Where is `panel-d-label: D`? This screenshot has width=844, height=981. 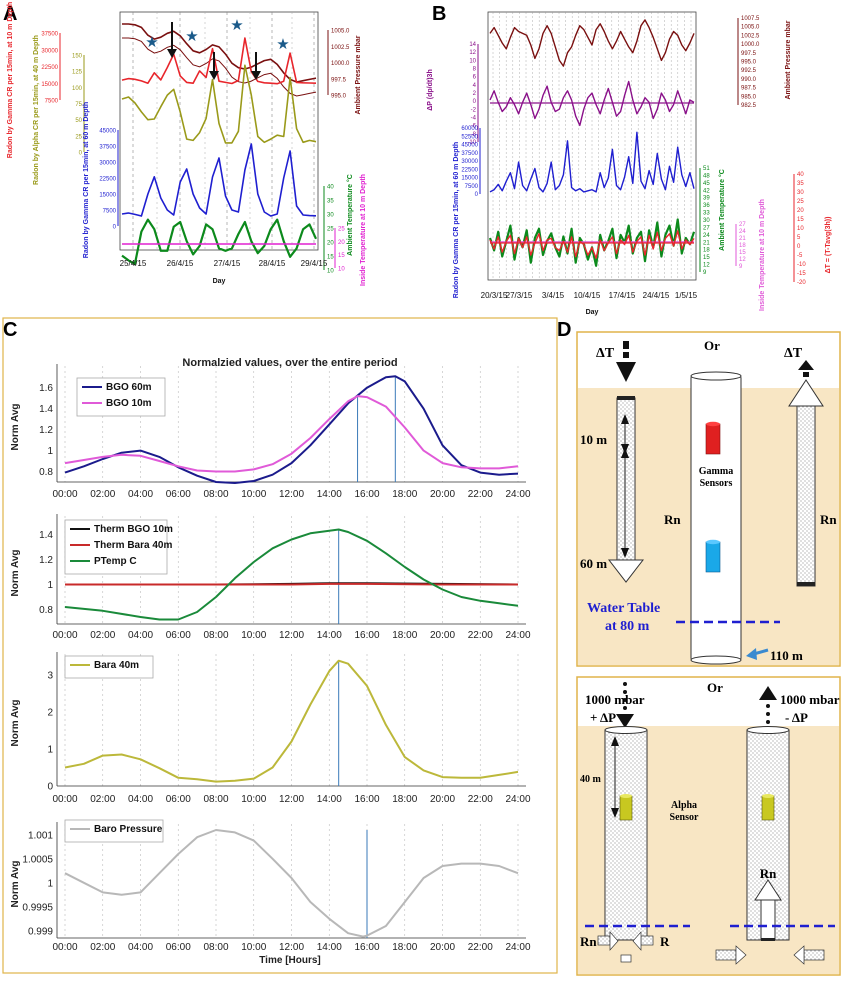 panel-d-label: D is located at coordinates (564, 330).